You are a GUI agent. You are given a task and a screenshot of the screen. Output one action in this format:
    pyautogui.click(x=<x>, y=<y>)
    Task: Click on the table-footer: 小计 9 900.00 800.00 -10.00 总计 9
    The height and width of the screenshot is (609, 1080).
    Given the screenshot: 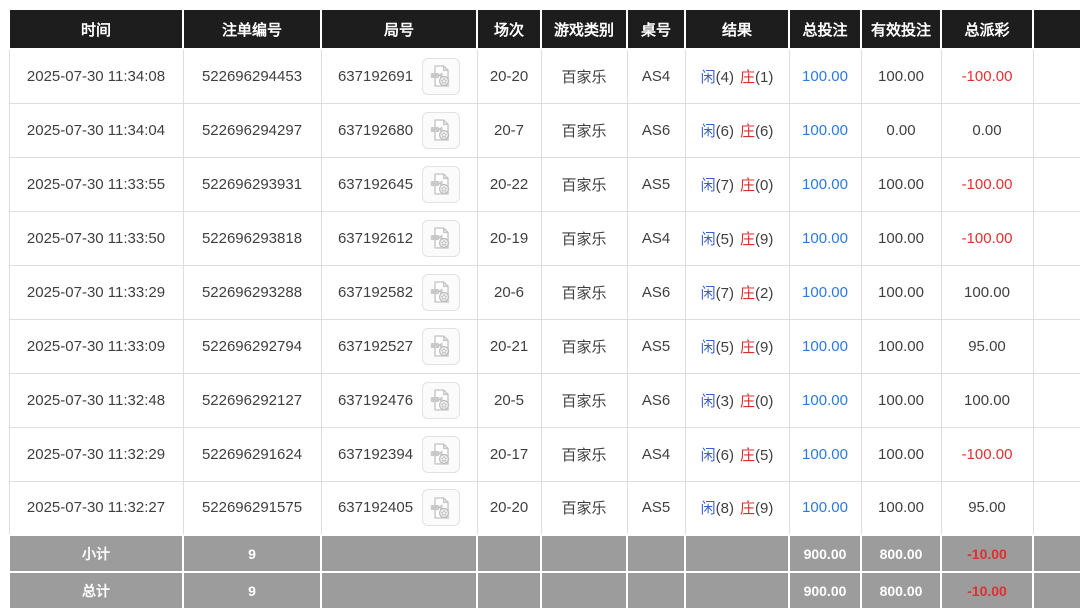 What is the action you would take?
    pyautogui.click(x=544, y=571)
    